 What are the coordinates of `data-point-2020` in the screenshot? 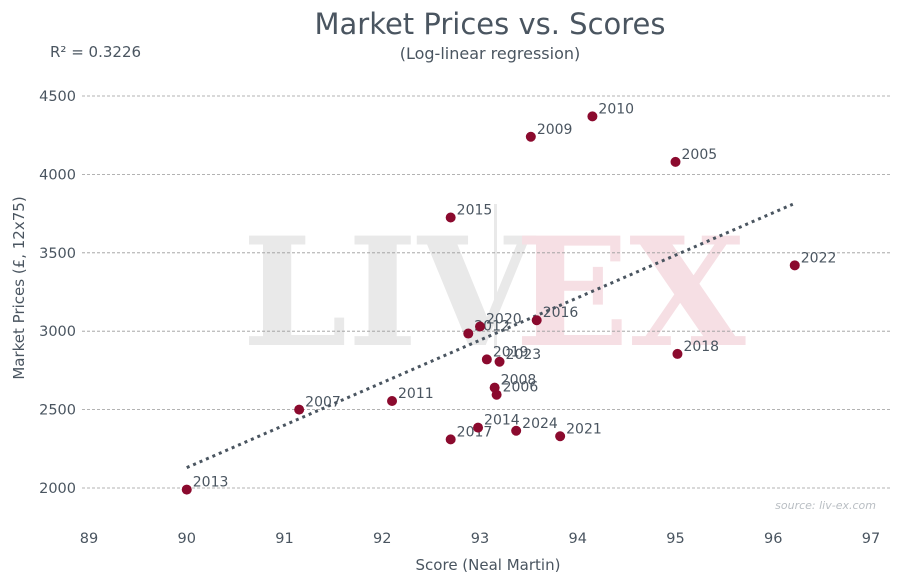 It's located at (480, 326).